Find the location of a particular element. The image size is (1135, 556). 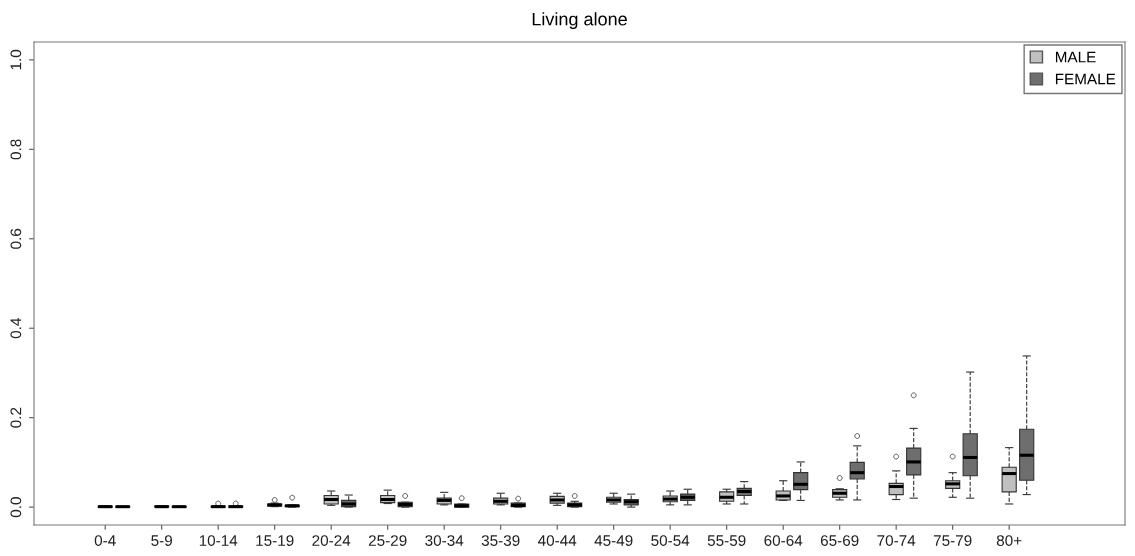

x-tick-label: 30-34 is located at coordinates (444, 540).